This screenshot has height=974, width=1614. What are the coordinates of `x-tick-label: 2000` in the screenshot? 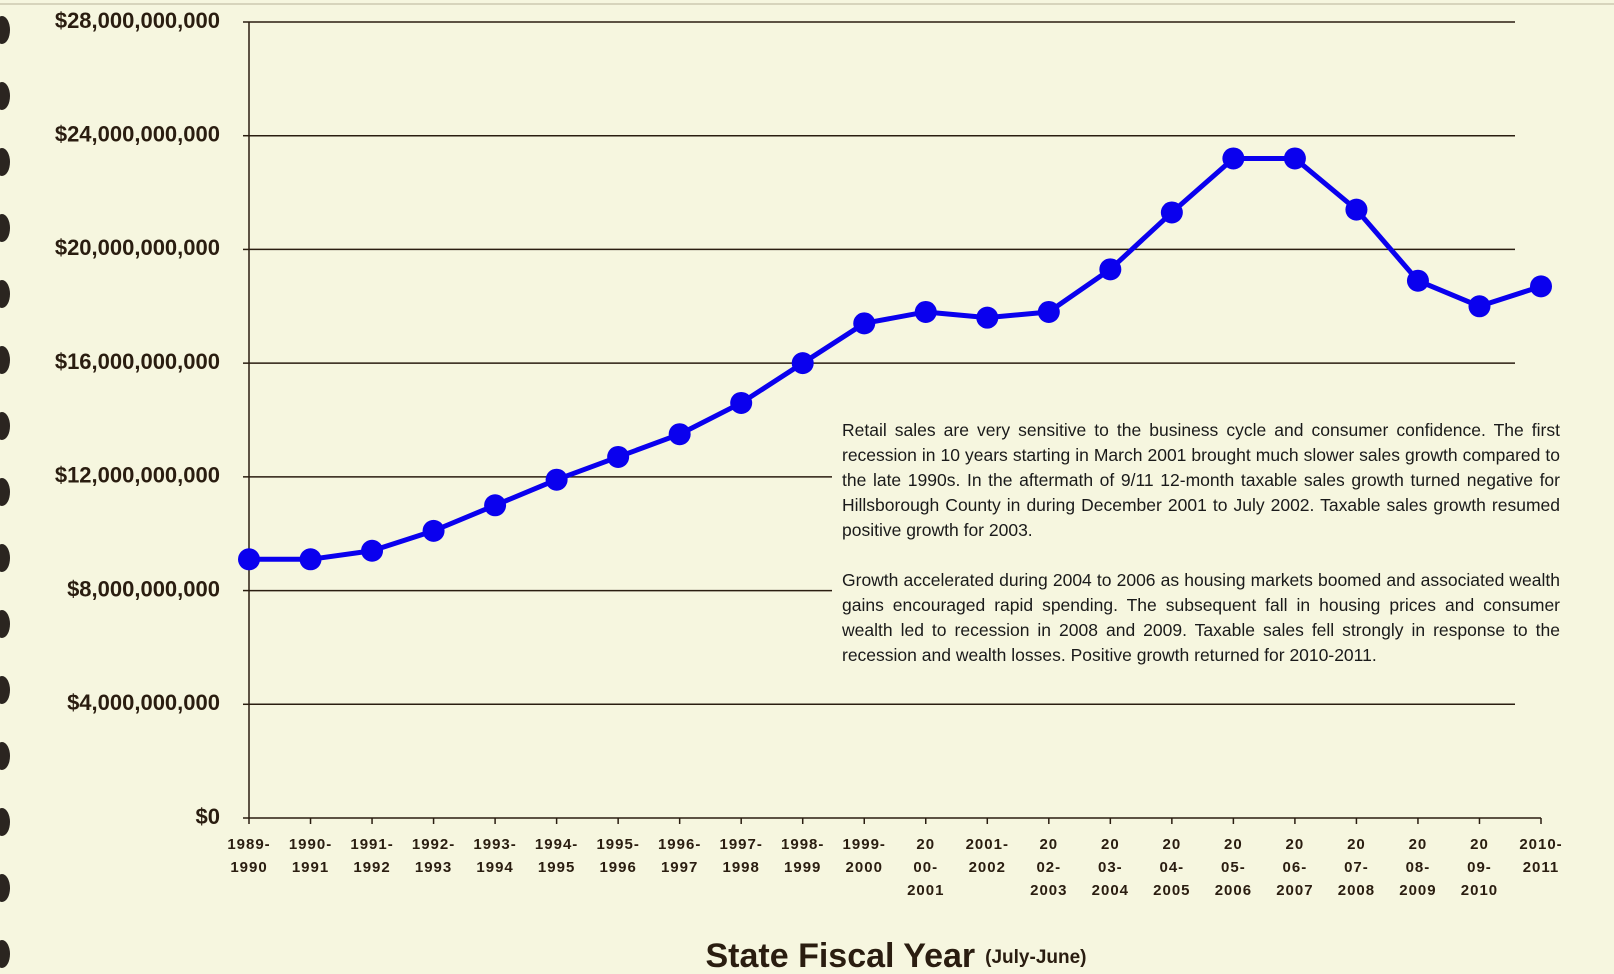 It's located at (864, 867).